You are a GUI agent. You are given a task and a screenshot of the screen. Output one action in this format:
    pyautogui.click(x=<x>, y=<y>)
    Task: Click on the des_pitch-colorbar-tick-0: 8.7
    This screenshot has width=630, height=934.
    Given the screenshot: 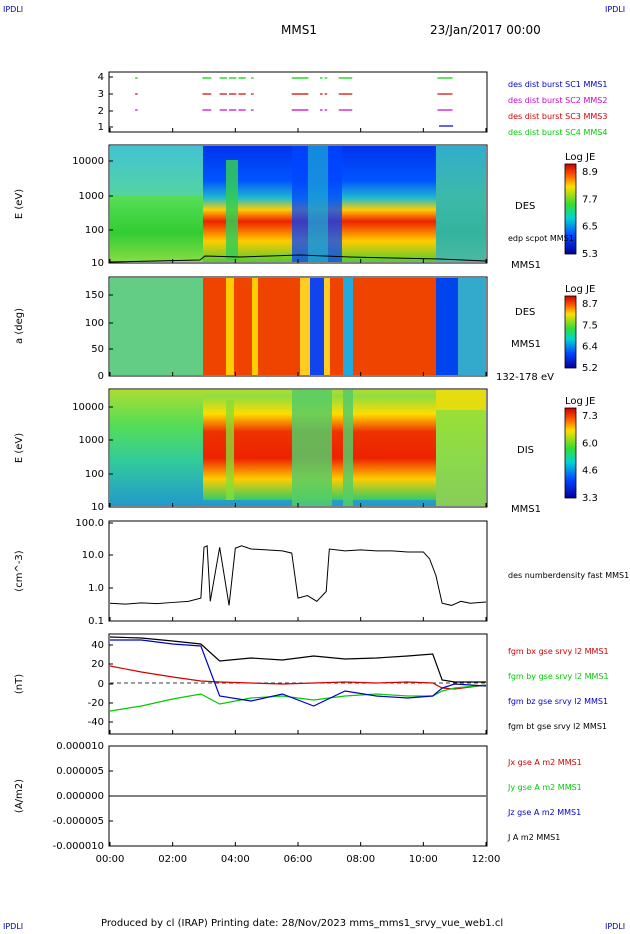 What is the action you would take?
    pyautogui.click(x=590, y=304)
    